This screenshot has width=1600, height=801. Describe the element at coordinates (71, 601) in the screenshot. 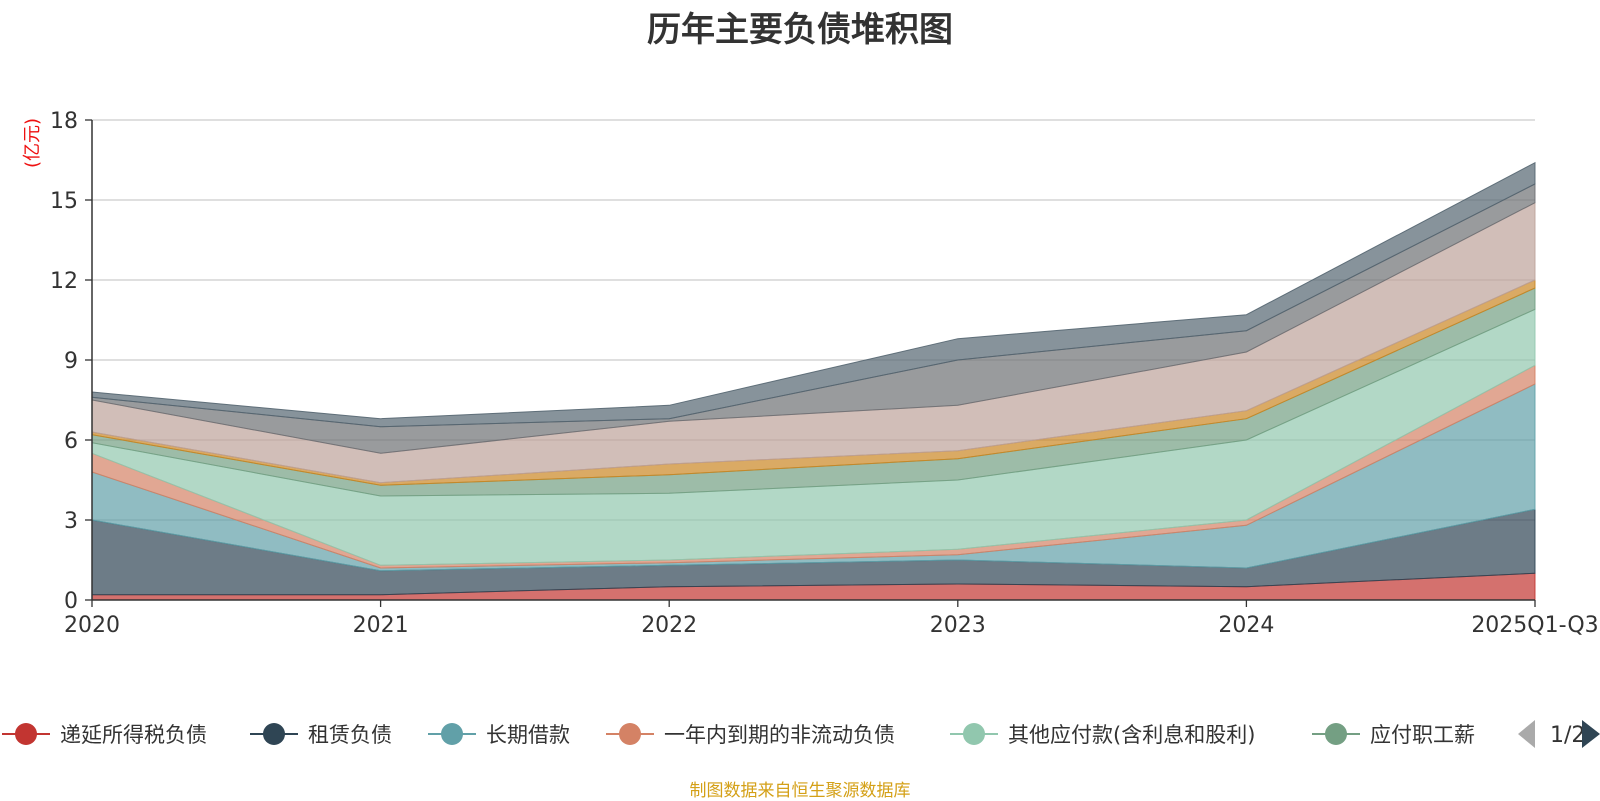

I see `y-tick-label: 0` at that location.